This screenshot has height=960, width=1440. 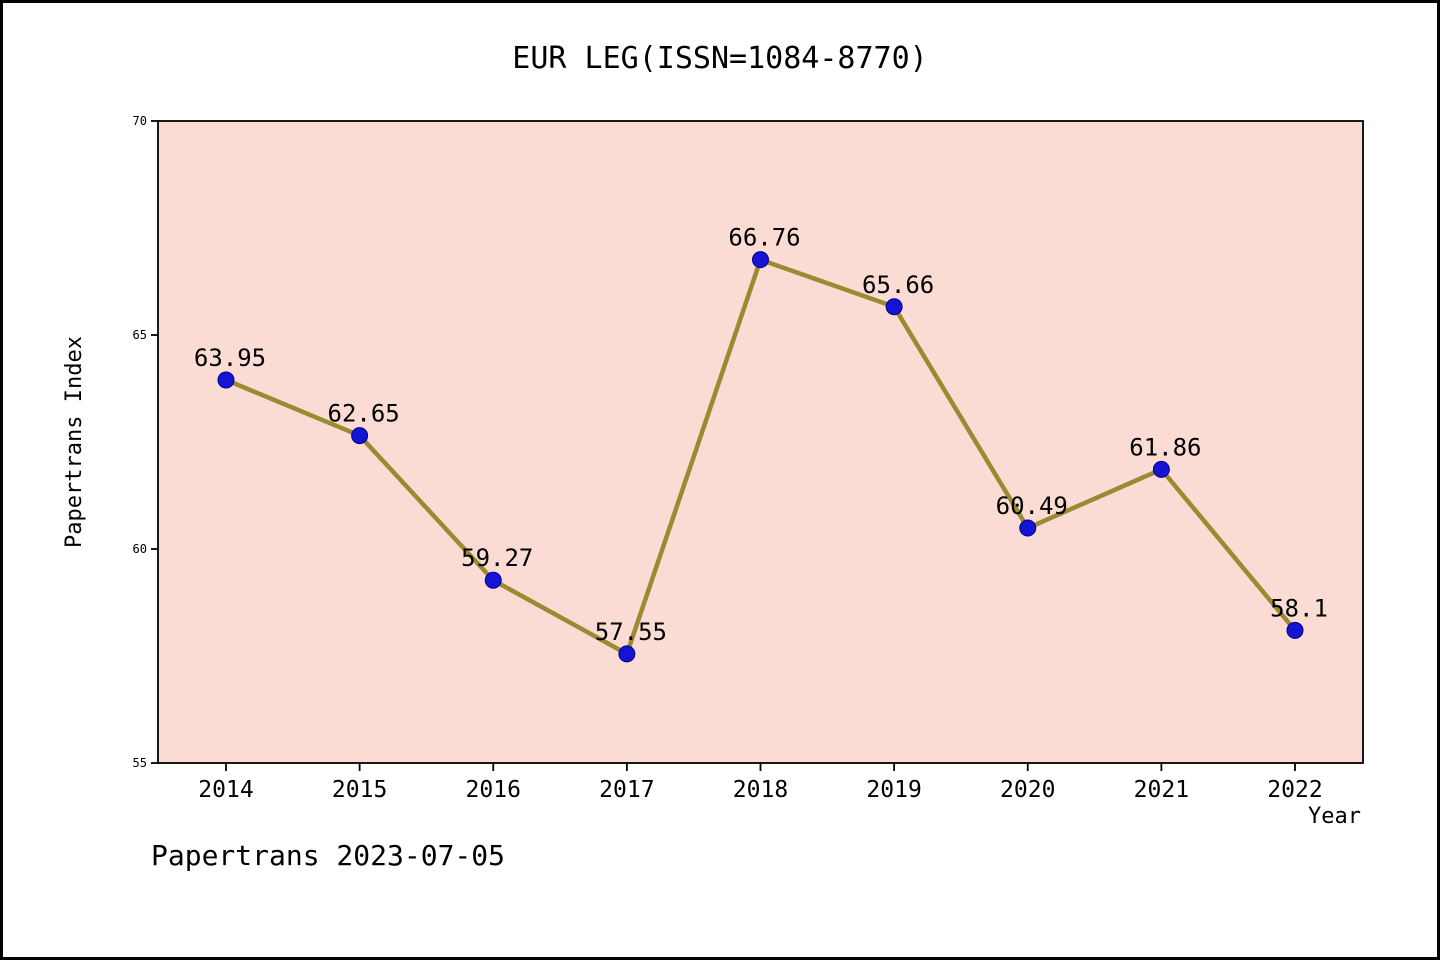 What do you see at coordinates (140, 335) in the screenshot?
I see `y-tick-label: 65` at bounding box center [140, 335].